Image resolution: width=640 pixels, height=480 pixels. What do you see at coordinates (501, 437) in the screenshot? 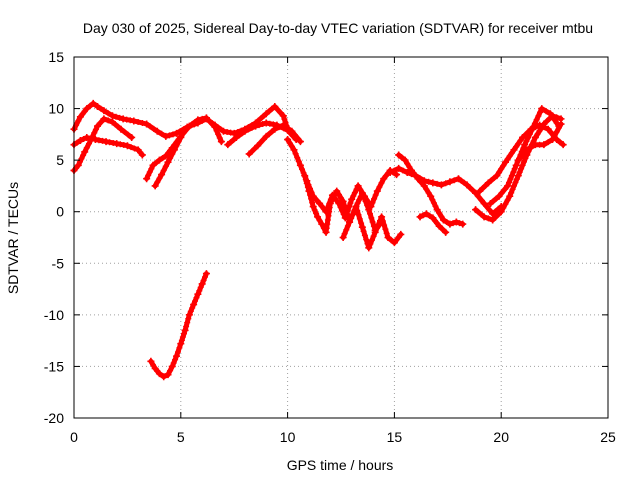
I see `x-tick-label: 20` at bounding box center [501, 437].